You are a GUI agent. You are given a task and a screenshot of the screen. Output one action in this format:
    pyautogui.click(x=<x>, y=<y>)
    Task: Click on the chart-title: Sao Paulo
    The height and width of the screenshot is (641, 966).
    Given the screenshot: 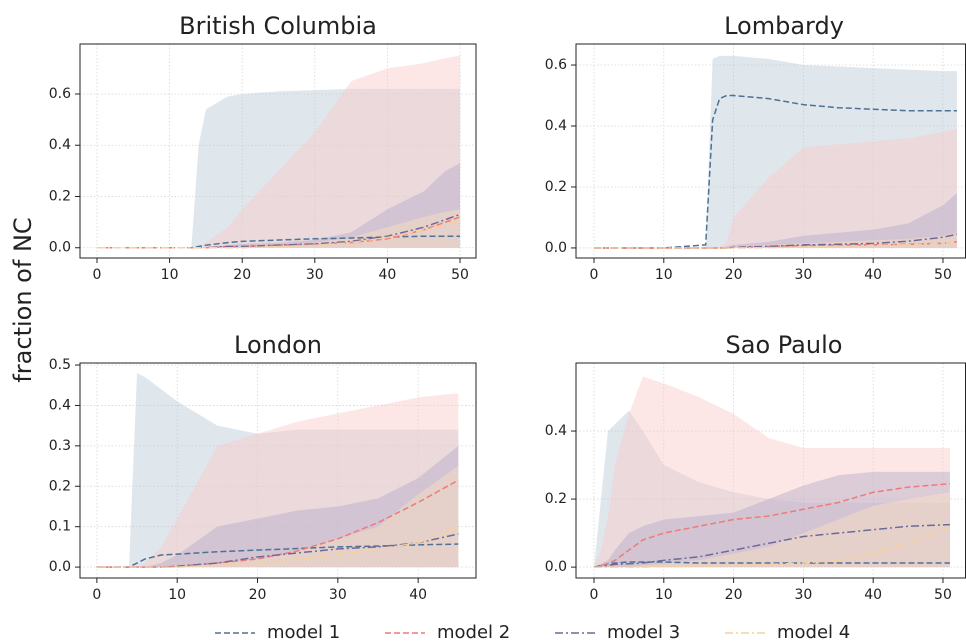 What is the action you would take?
    pyautogui.click(x=784, y=345)
    